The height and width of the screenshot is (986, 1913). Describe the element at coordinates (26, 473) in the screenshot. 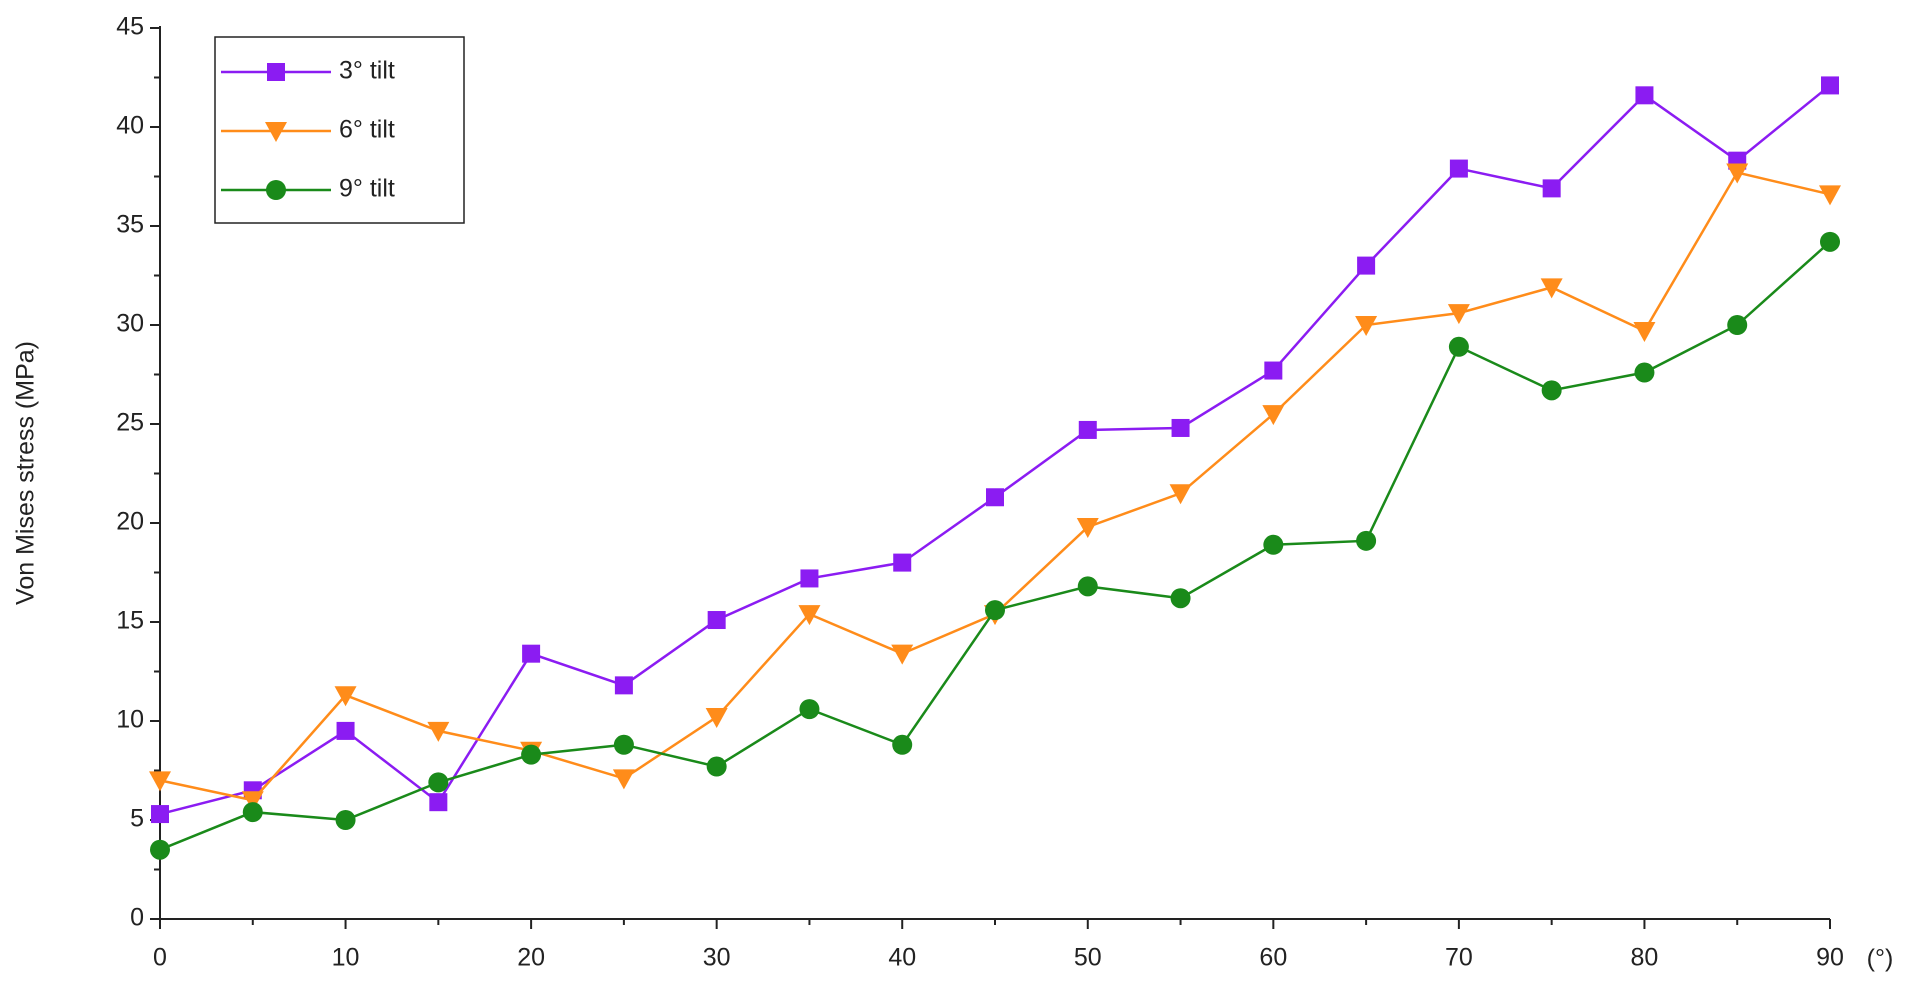

I see `y-axis-label: Von Mises stress (MPa)` at that location.